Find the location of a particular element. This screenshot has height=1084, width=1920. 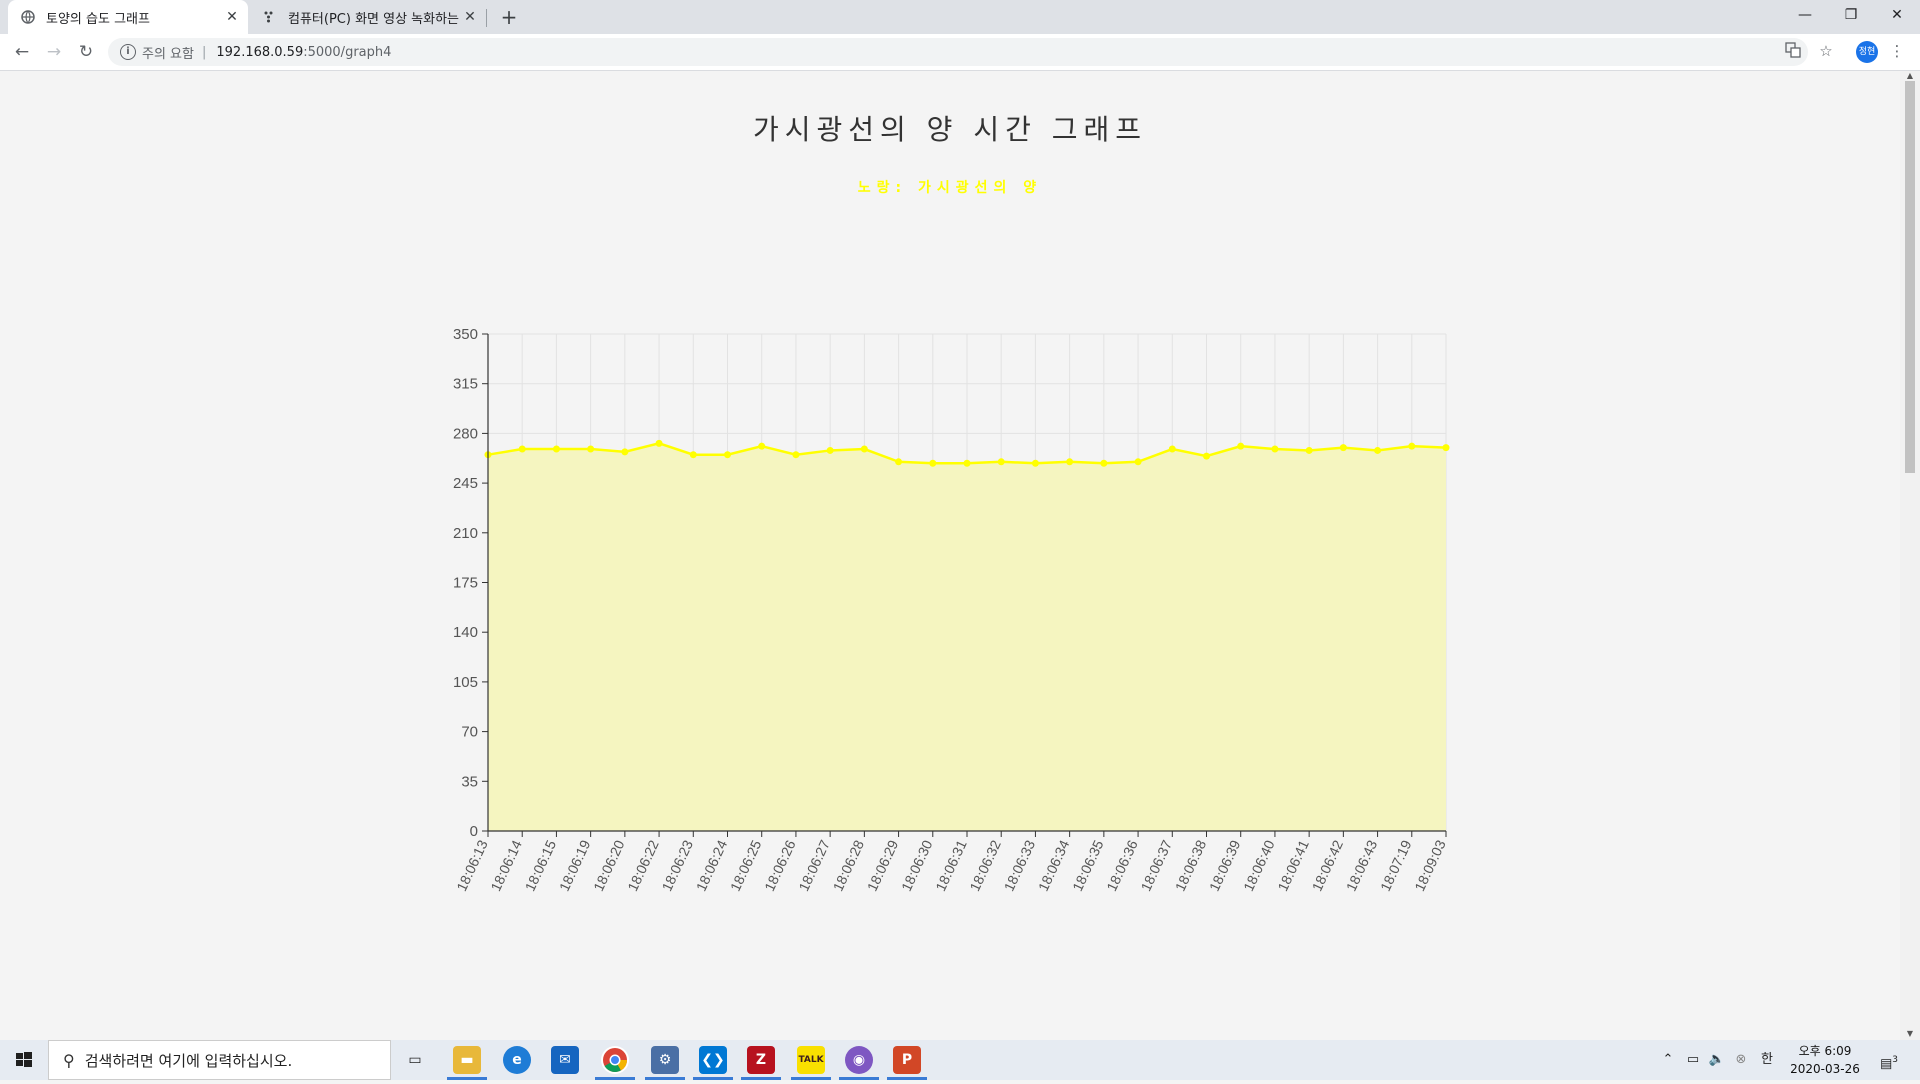

x-tick-label: 18:06:26 is located at coordinates (780, 865).